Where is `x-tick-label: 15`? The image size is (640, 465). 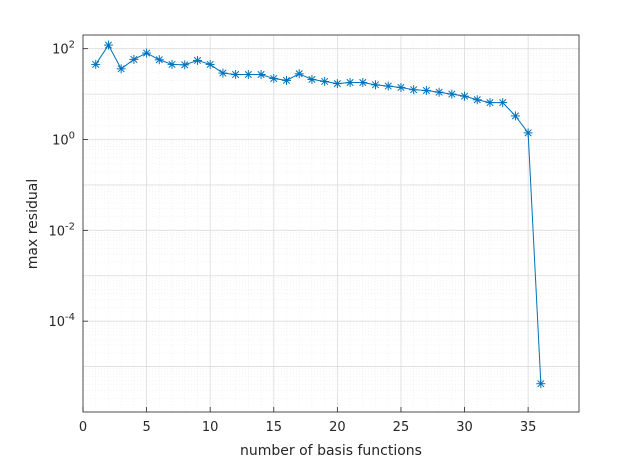 x-tick-label: 15 is located at coordinates (273, 427).